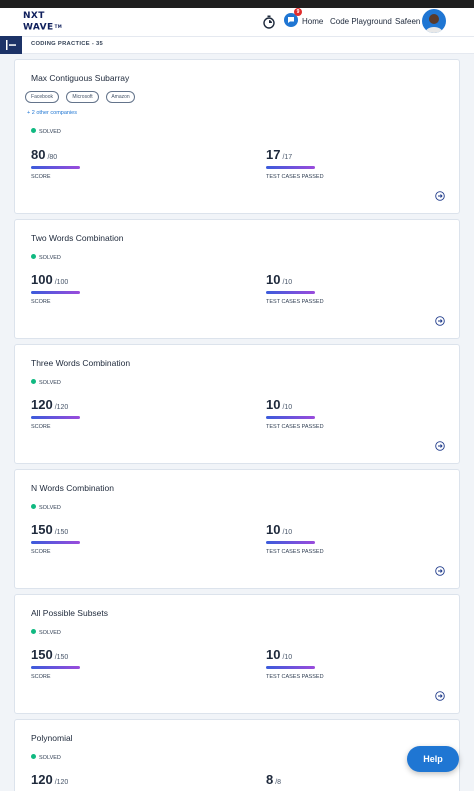  I want to click on sub-header-bar, so click(237, 45).